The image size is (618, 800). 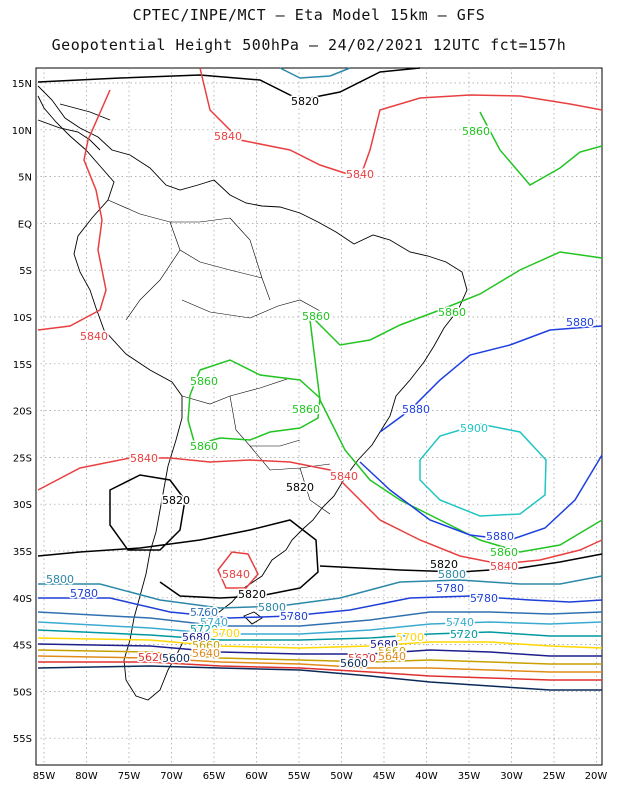 I want to click on lat-label: EQ, so click(x=25, y=224).